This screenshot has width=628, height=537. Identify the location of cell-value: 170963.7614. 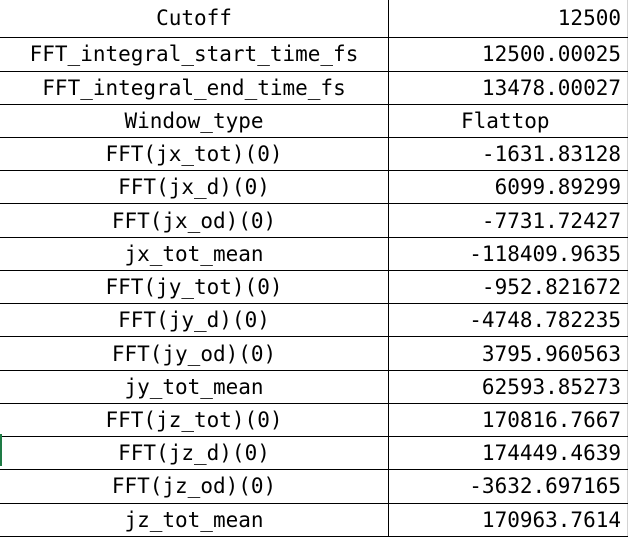
(508, 520).